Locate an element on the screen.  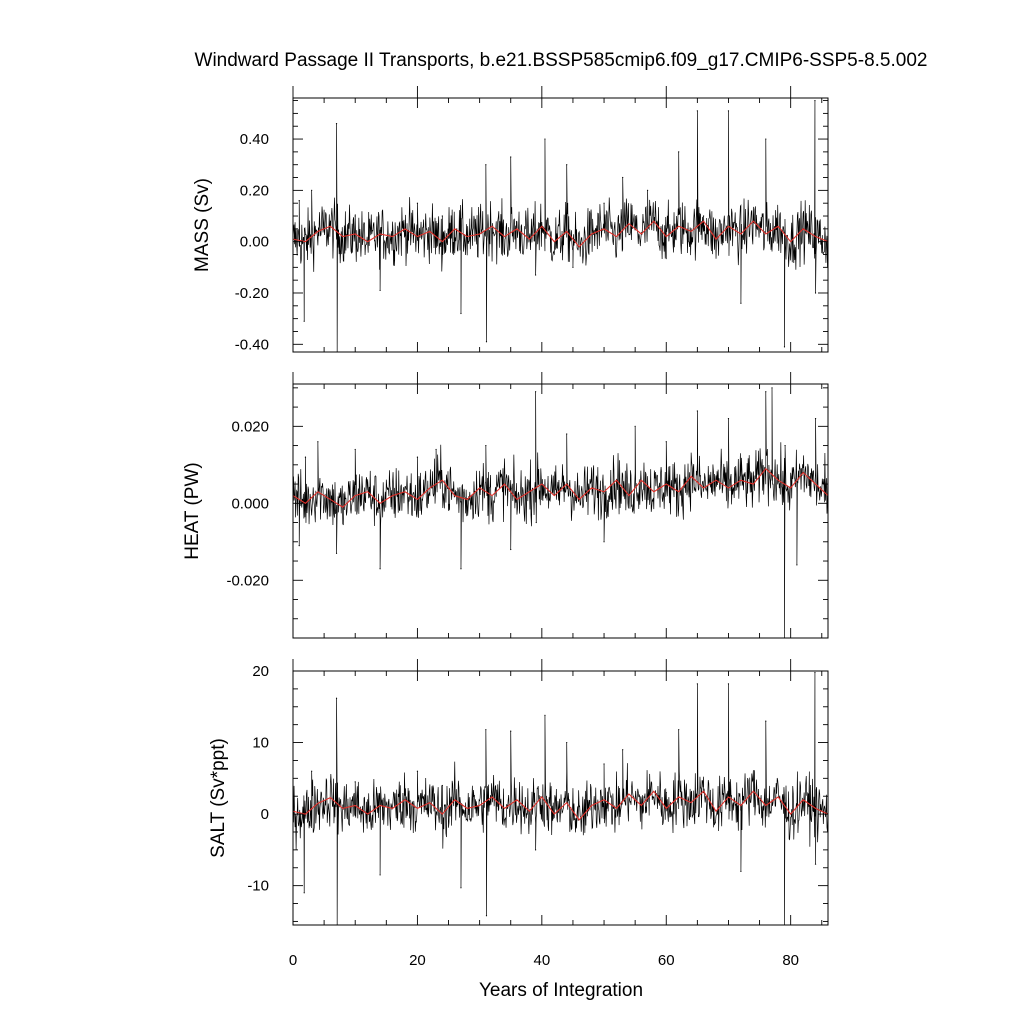
salt-y-tick-label: 20 is located at coordinates (260, 671).